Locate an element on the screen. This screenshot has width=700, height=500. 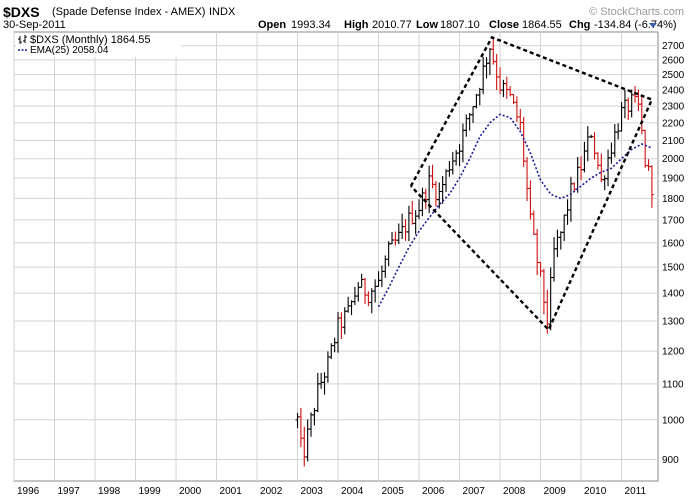
legend-price: $DXS (Monthly) 1864.55 is located at coordinates (90, 40).